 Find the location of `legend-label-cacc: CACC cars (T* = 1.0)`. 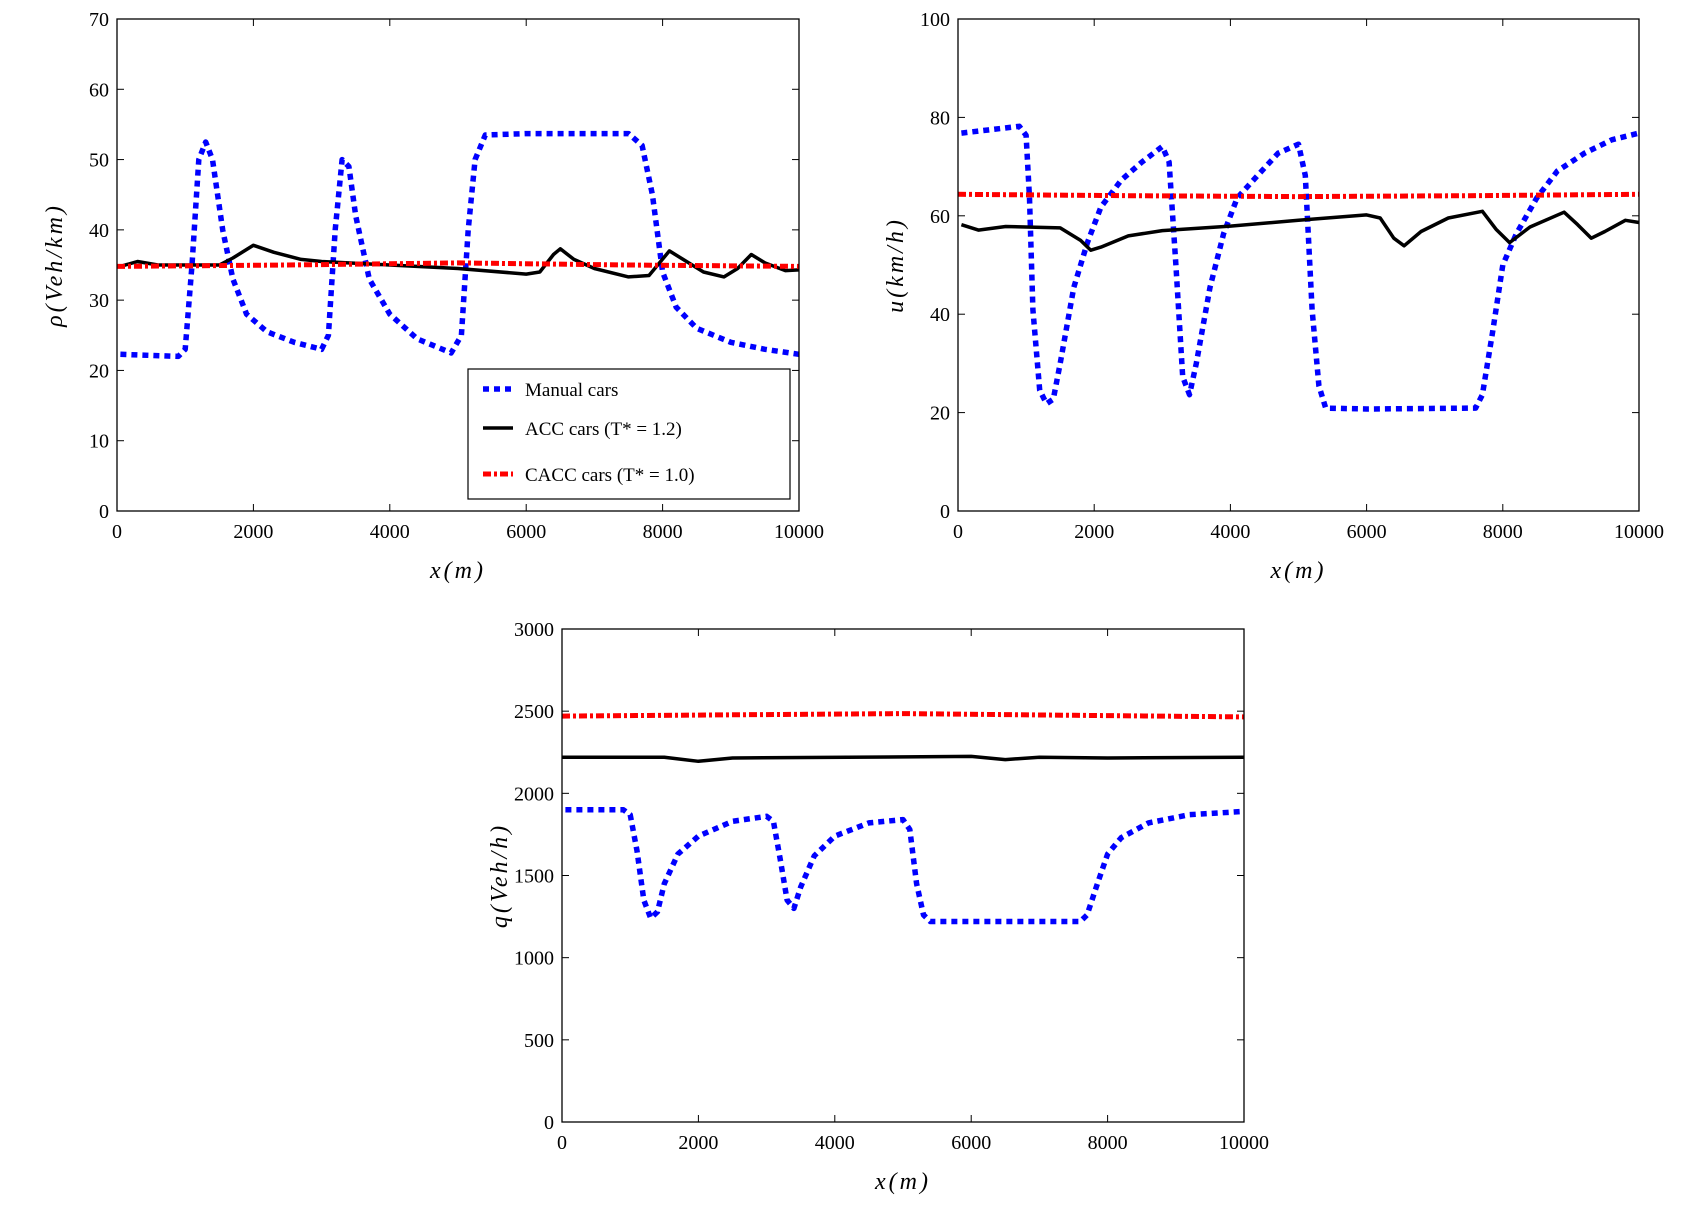

legend-label-cacc: CACC cars (T* = 1.0) is located at coordinates (610, 475).